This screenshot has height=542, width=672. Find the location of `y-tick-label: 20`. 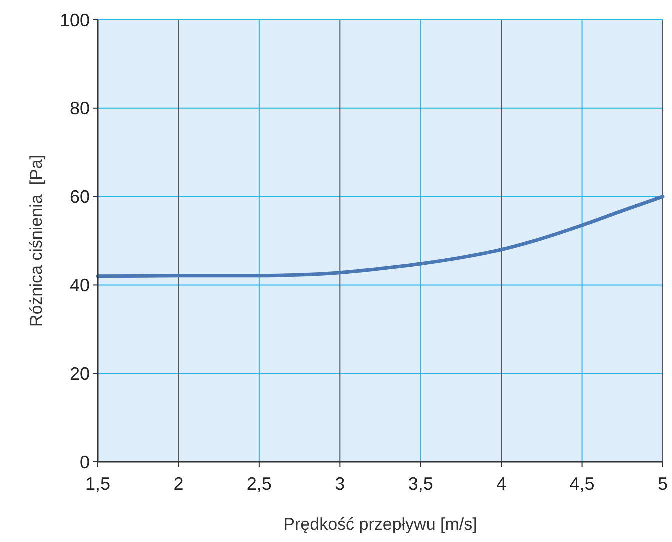

y-tick-label: 20 is located at coordinates (80, 374).